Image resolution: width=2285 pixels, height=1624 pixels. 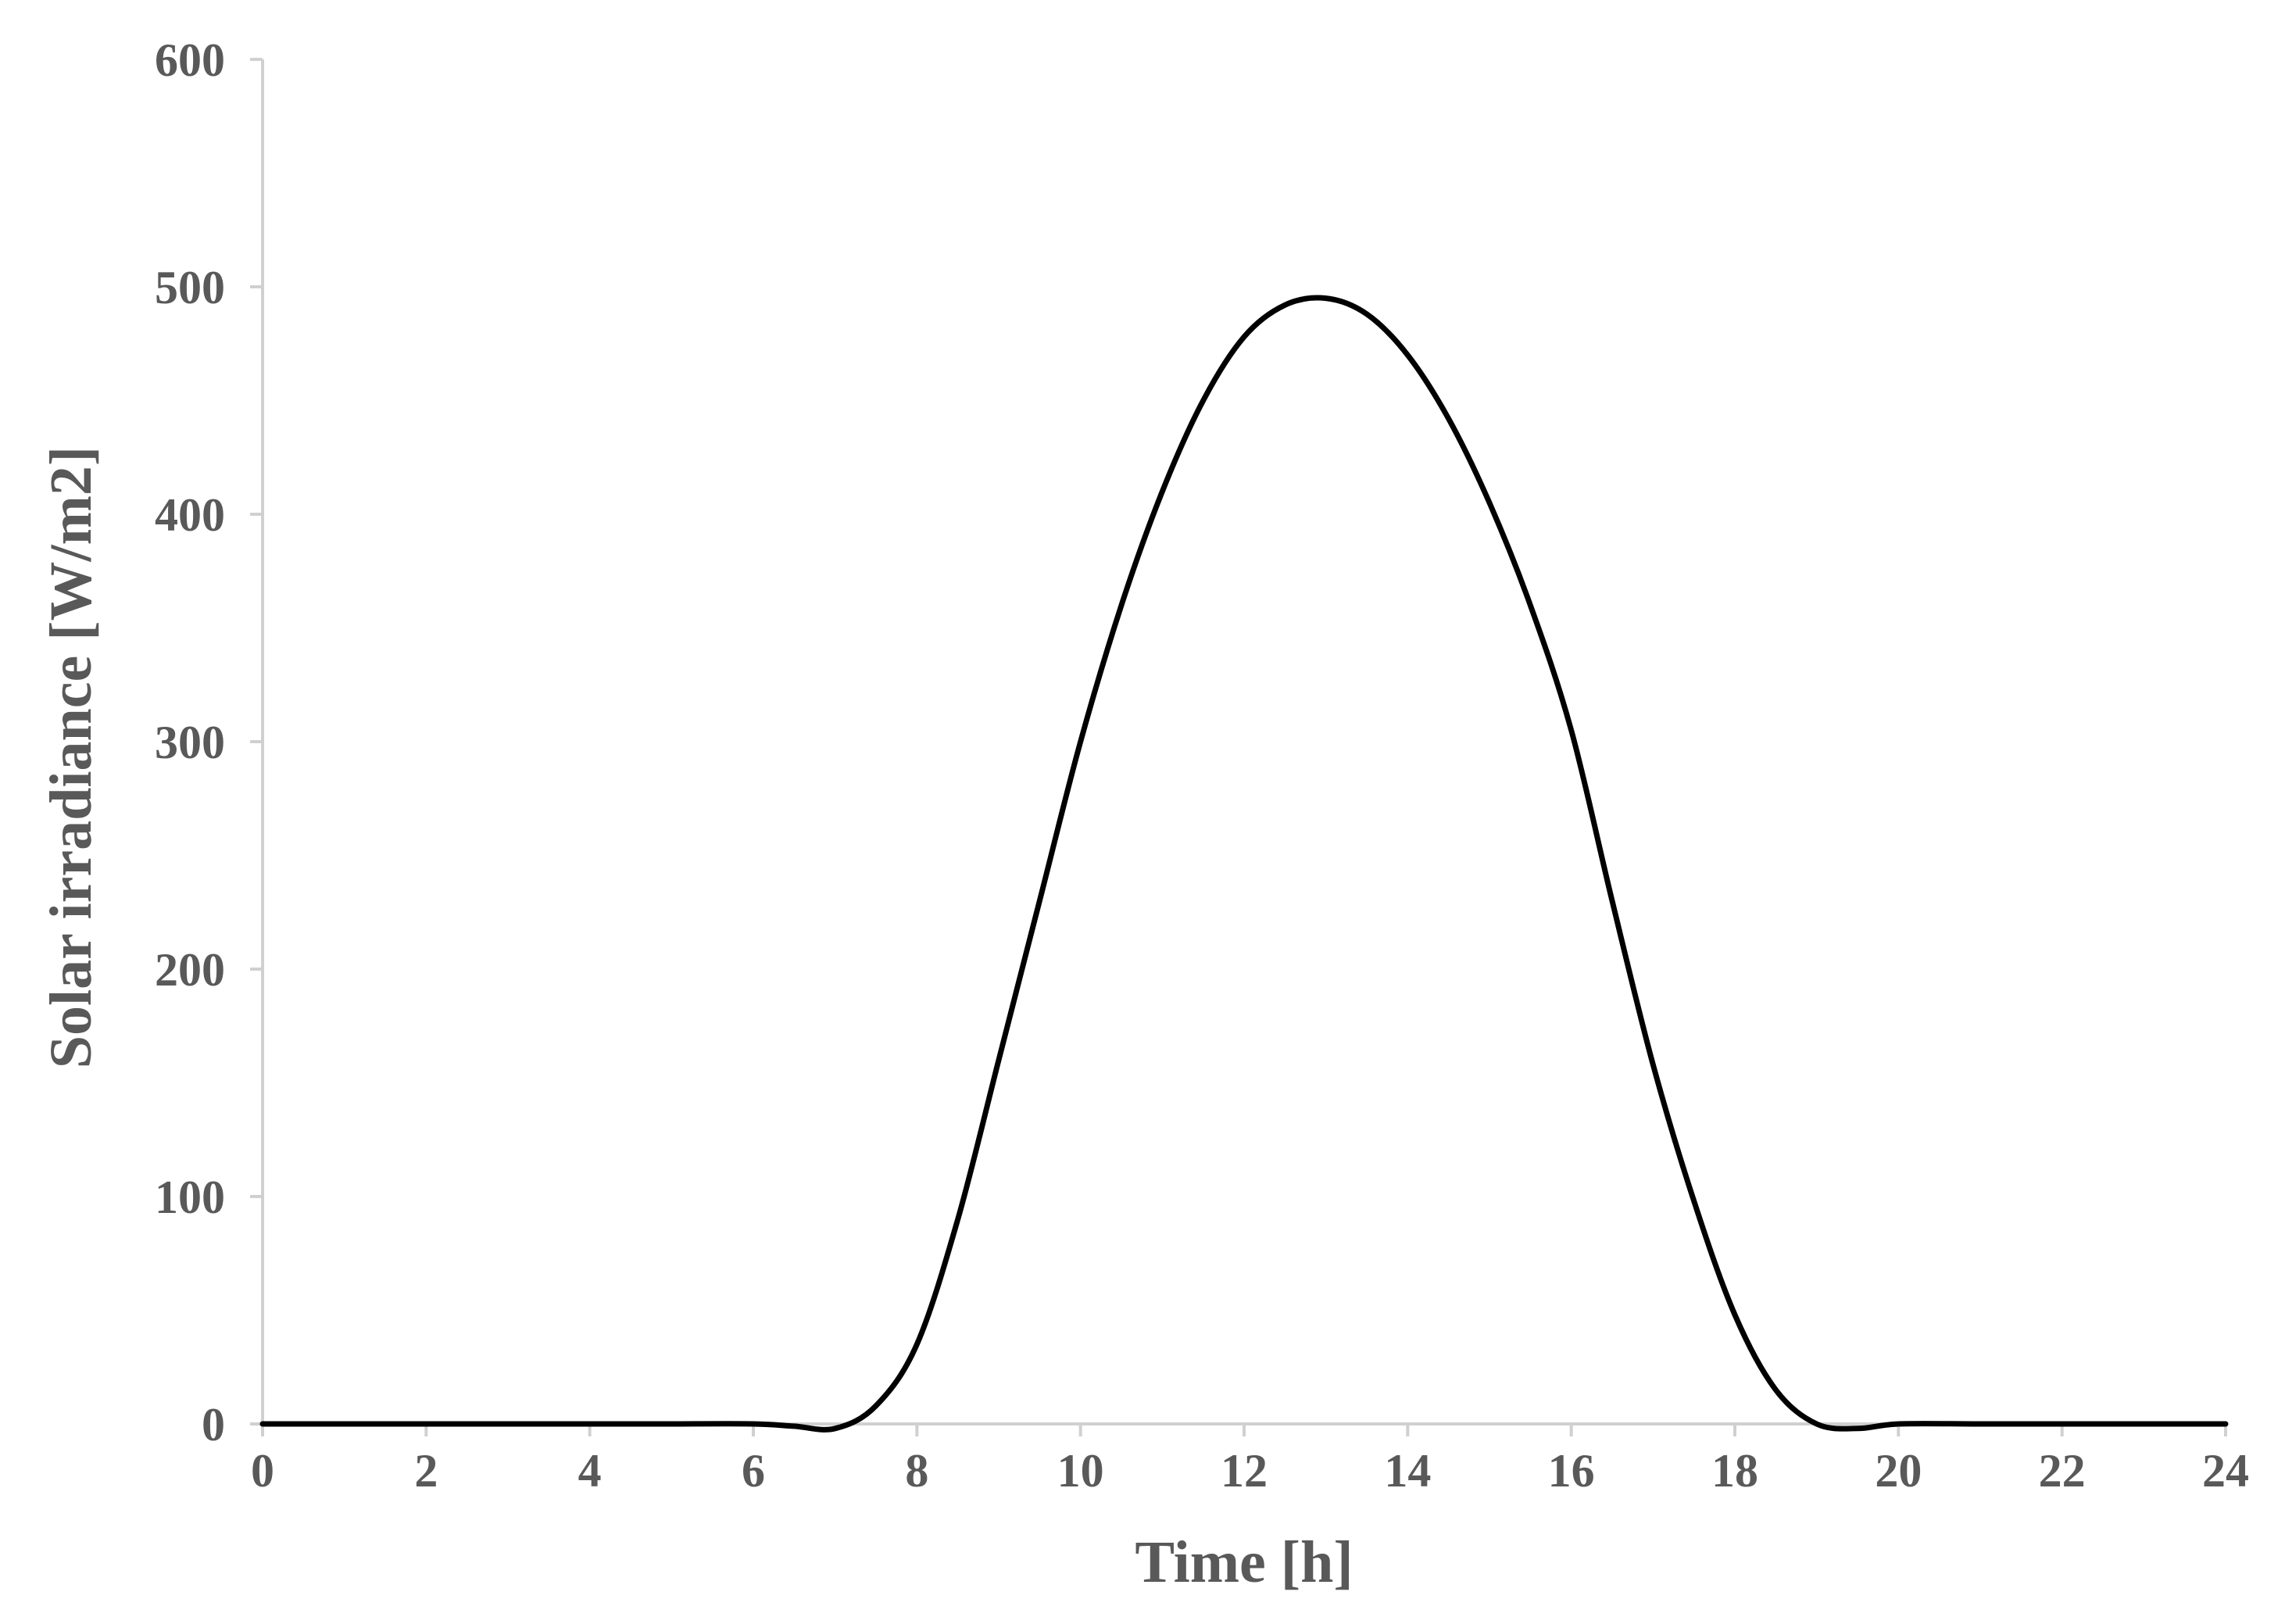 What do you see at coordinates (262, 1471) in the screenshot?
I see `x-tick-label: 0` at bounding box center [262, 1471].